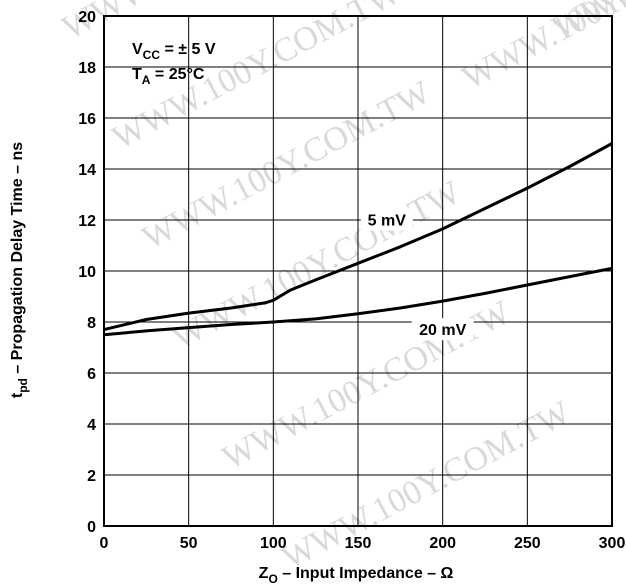 This screenshot has width=626, height=584. I want to click on svg-text: VCC = ± 5 V, so click(174, 51).